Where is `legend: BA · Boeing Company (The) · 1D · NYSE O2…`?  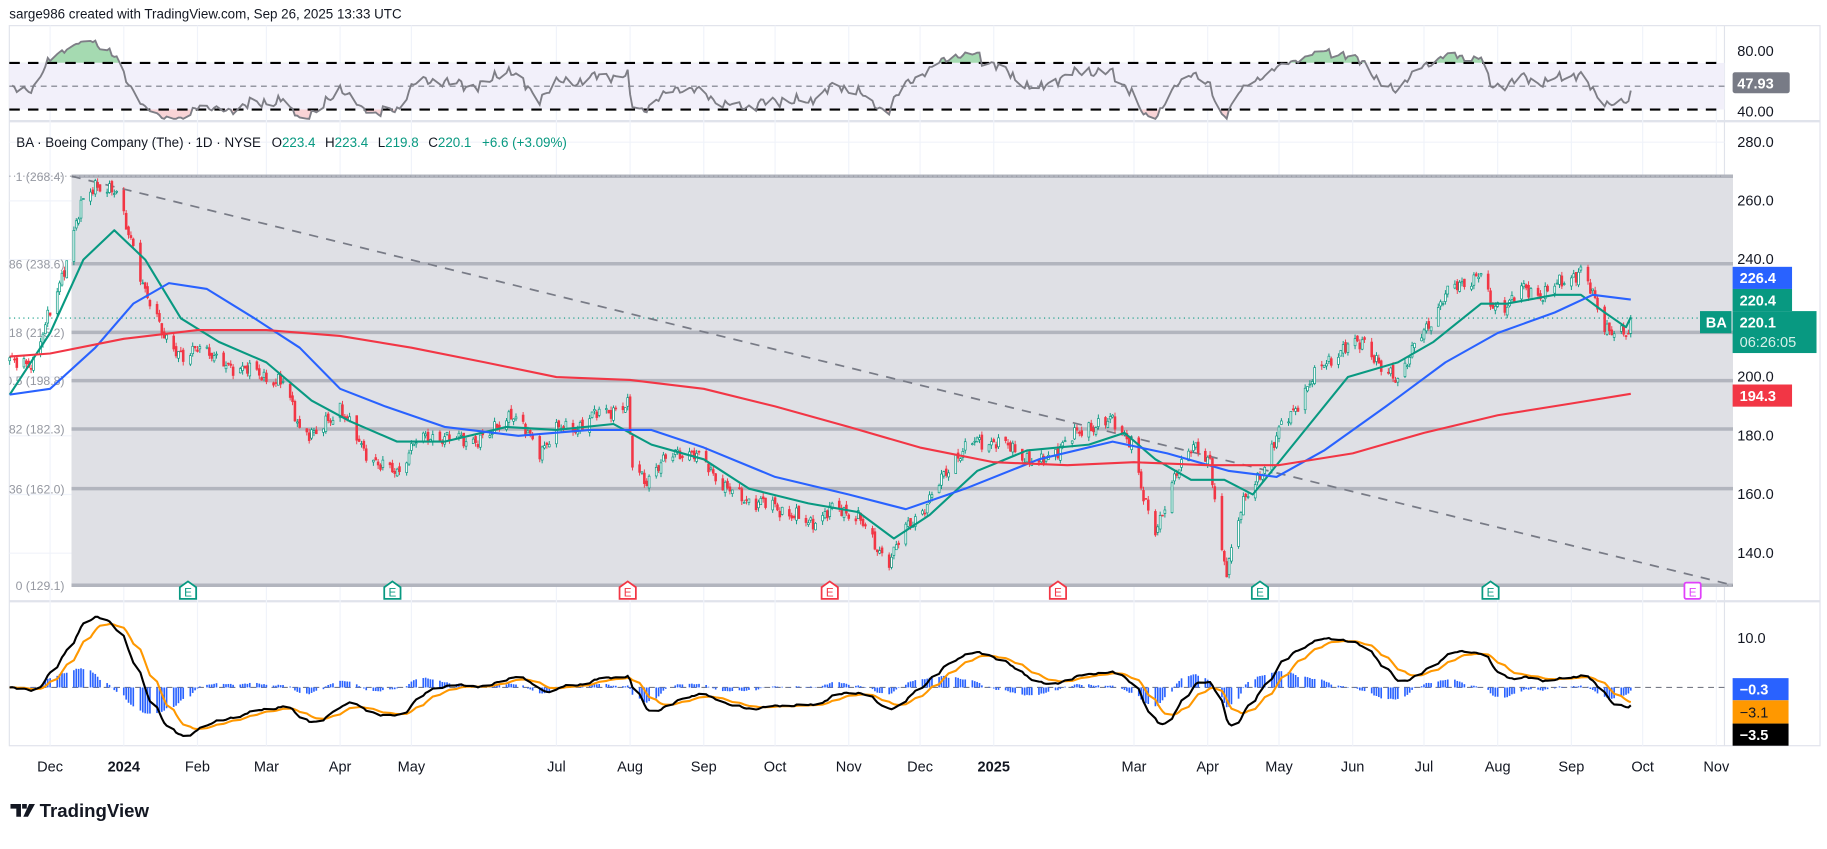
legend: BA · Boeing Company (The) · 1D · NYSE O2… is located at coordinates (291, 142).